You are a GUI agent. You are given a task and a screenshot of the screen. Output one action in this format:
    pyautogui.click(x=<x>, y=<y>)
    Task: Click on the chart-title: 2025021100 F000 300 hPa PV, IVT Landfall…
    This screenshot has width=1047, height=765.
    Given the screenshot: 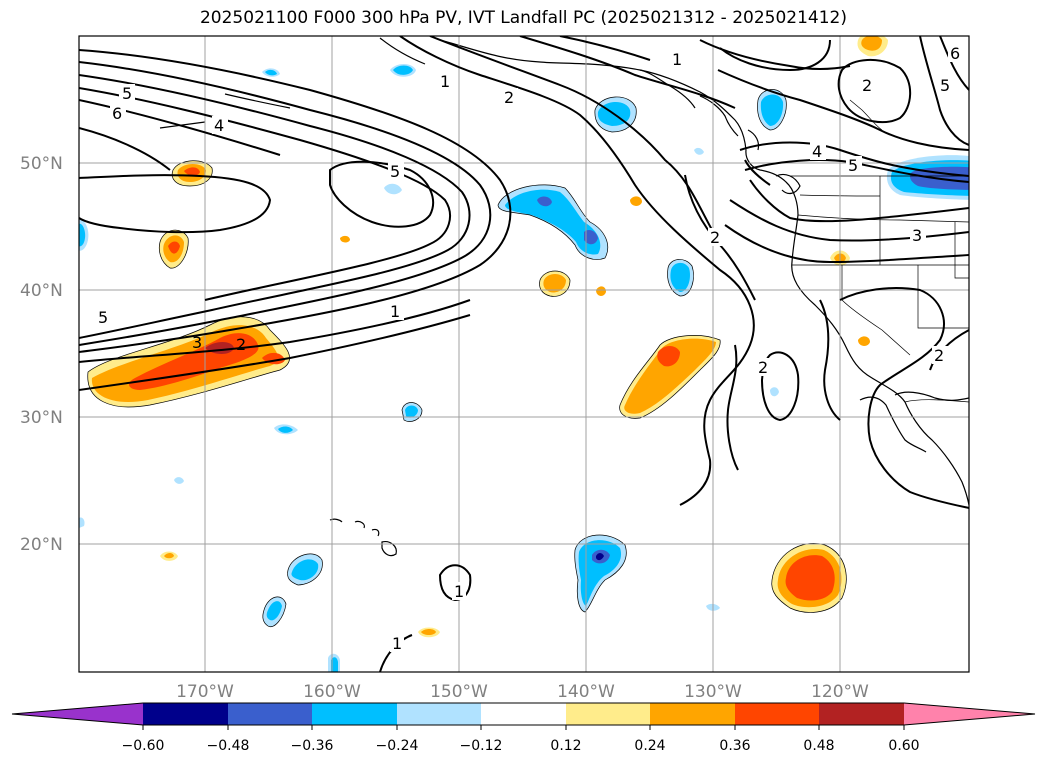 What is the action you would take?
    pyautogui.click(x=523, y=18)
    